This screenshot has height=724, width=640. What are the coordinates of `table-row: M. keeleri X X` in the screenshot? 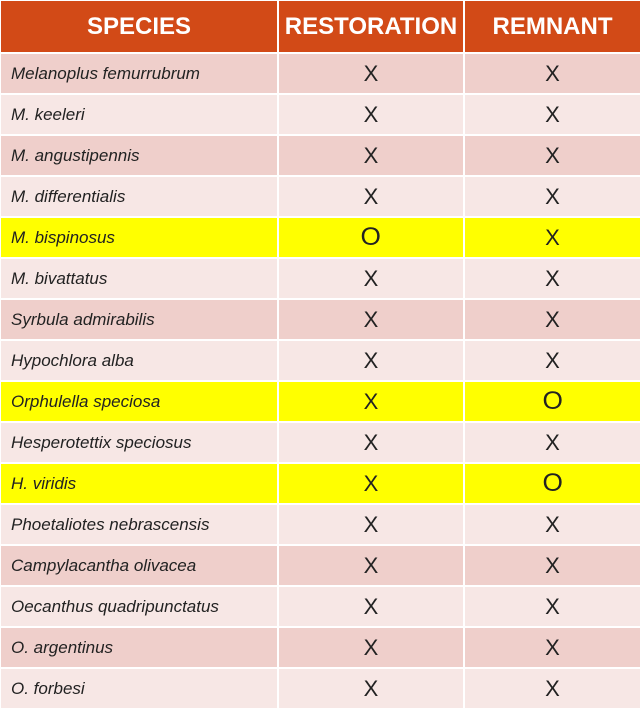 It's located at (320, 114).